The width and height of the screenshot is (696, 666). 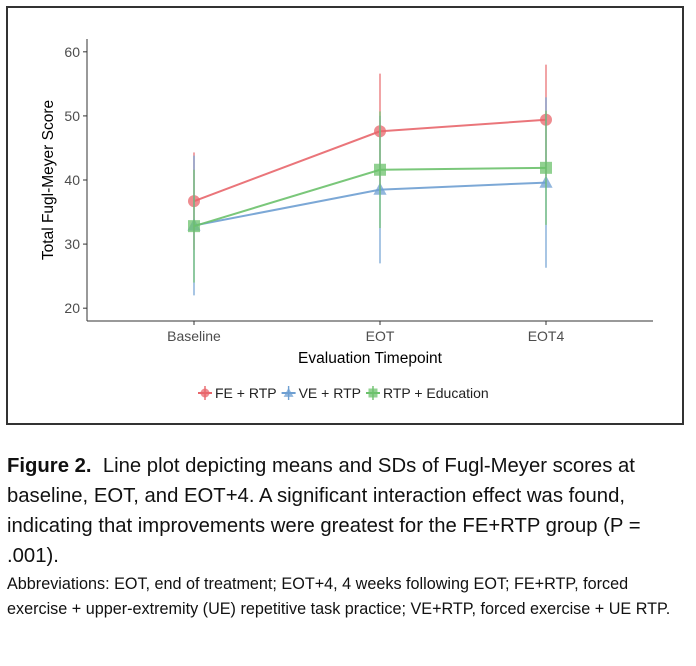 What do you see at coordinates (330, 393) in the screenshot?
I see `legend-label-ve-rtp: VE + RTP` at bounding box center [330, 393].